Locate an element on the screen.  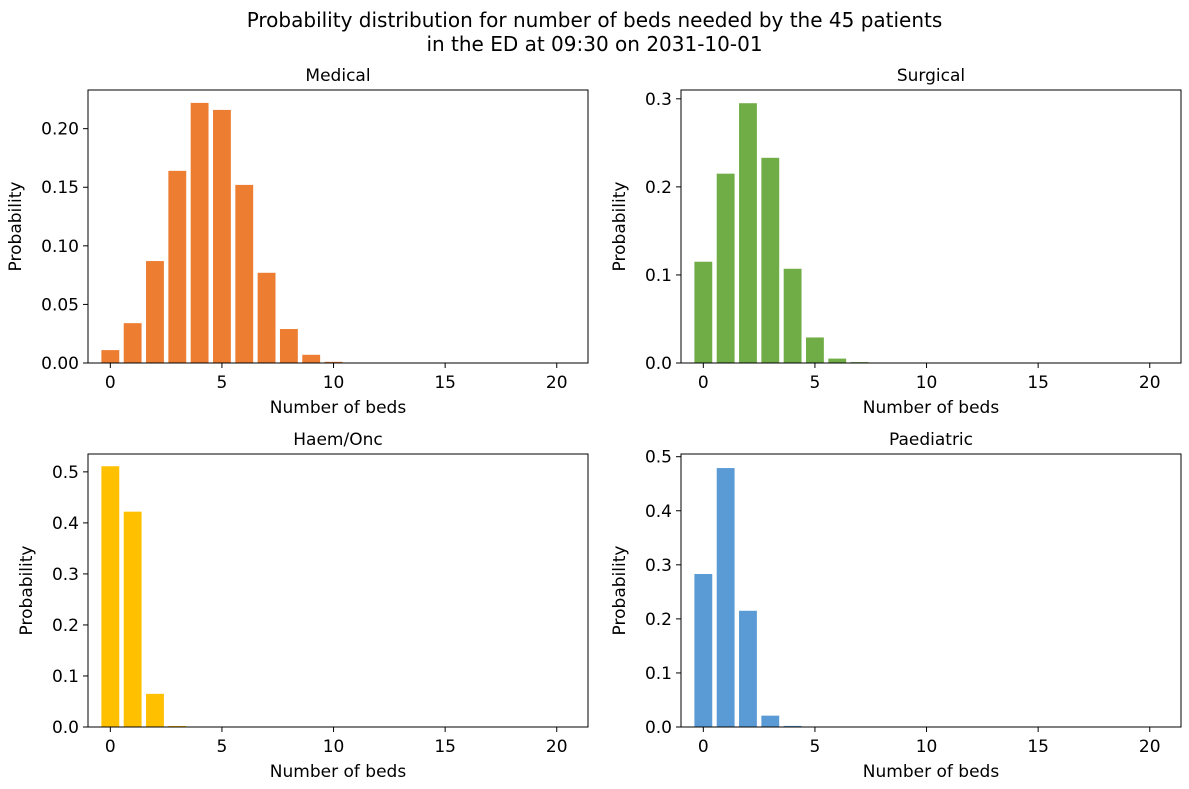
subplot-title-surgical: Surgical is located at coordinates (931, 76).